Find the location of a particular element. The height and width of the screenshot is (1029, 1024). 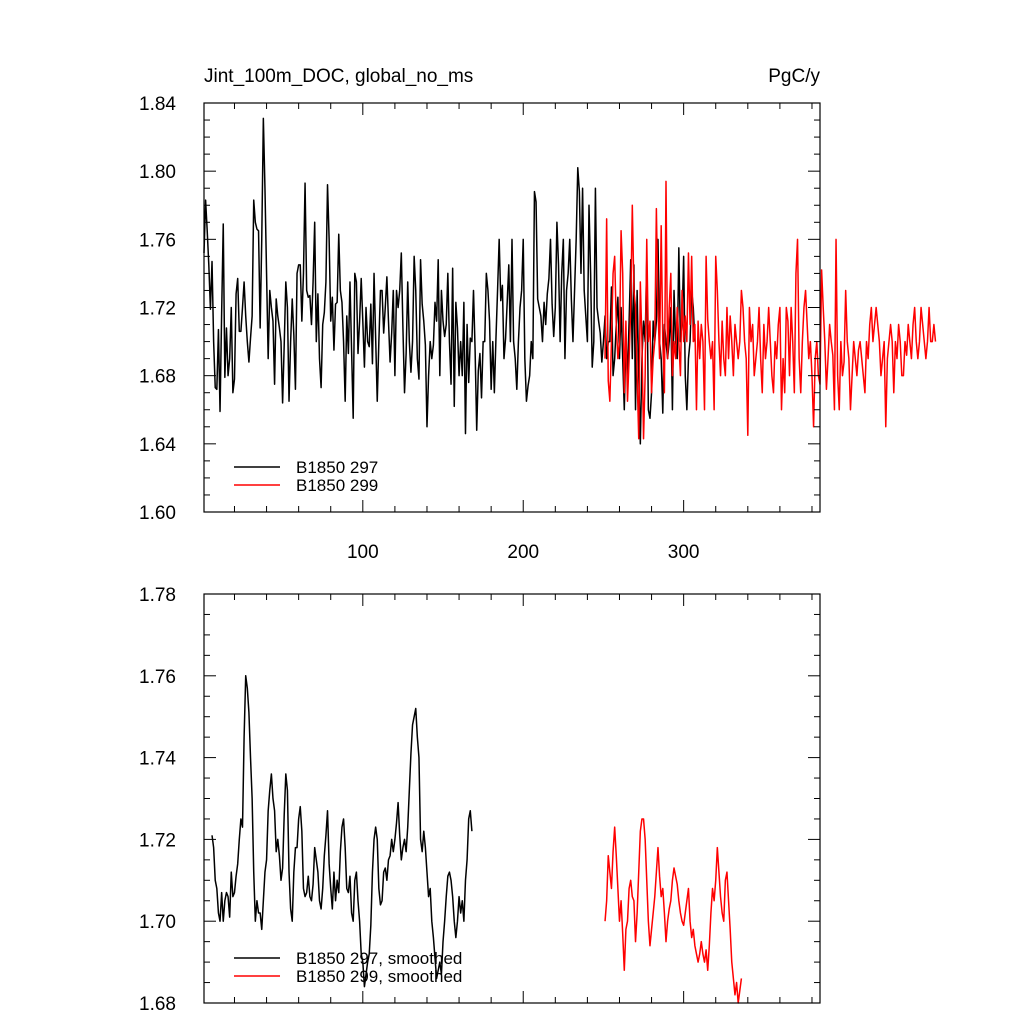

legend-label: B1850 299, smoothed is located at coordinates (379, 976).